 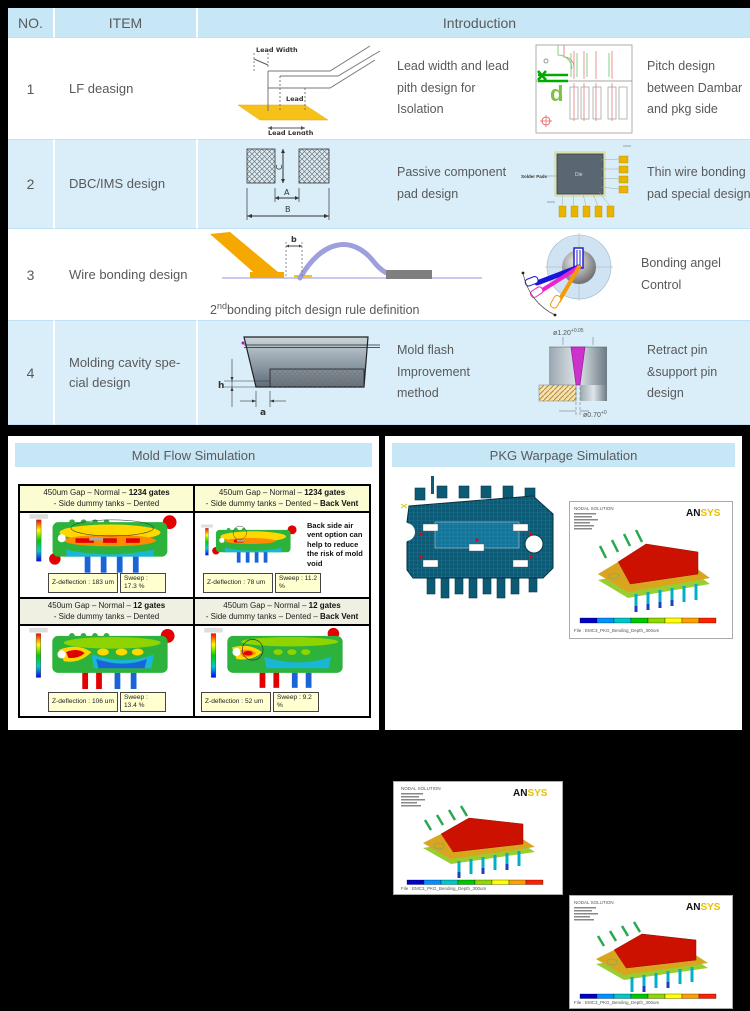 I want to click on dim-c: C, so click(x=279, y=167).